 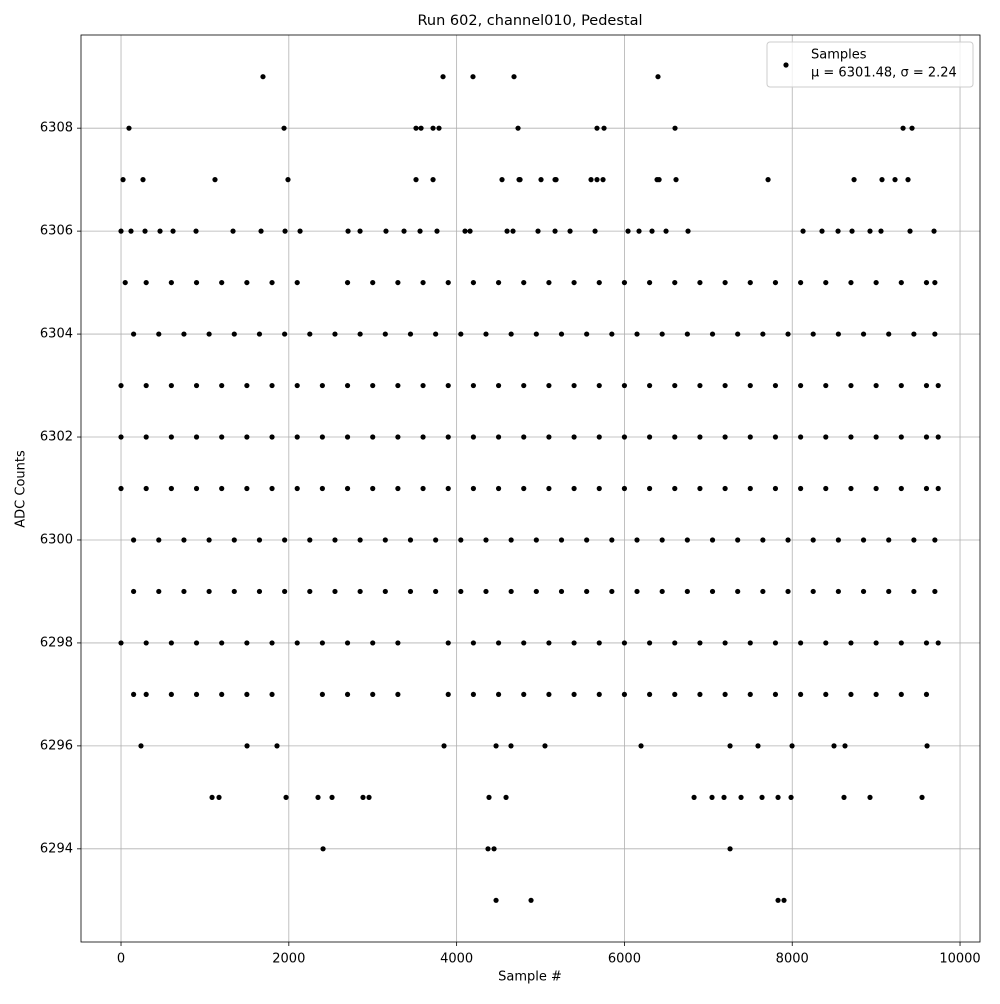 What do you see at coordinates (839, 55) in the screenshot?
I see `legend-label: Samples` at bounding box center [839, 55].